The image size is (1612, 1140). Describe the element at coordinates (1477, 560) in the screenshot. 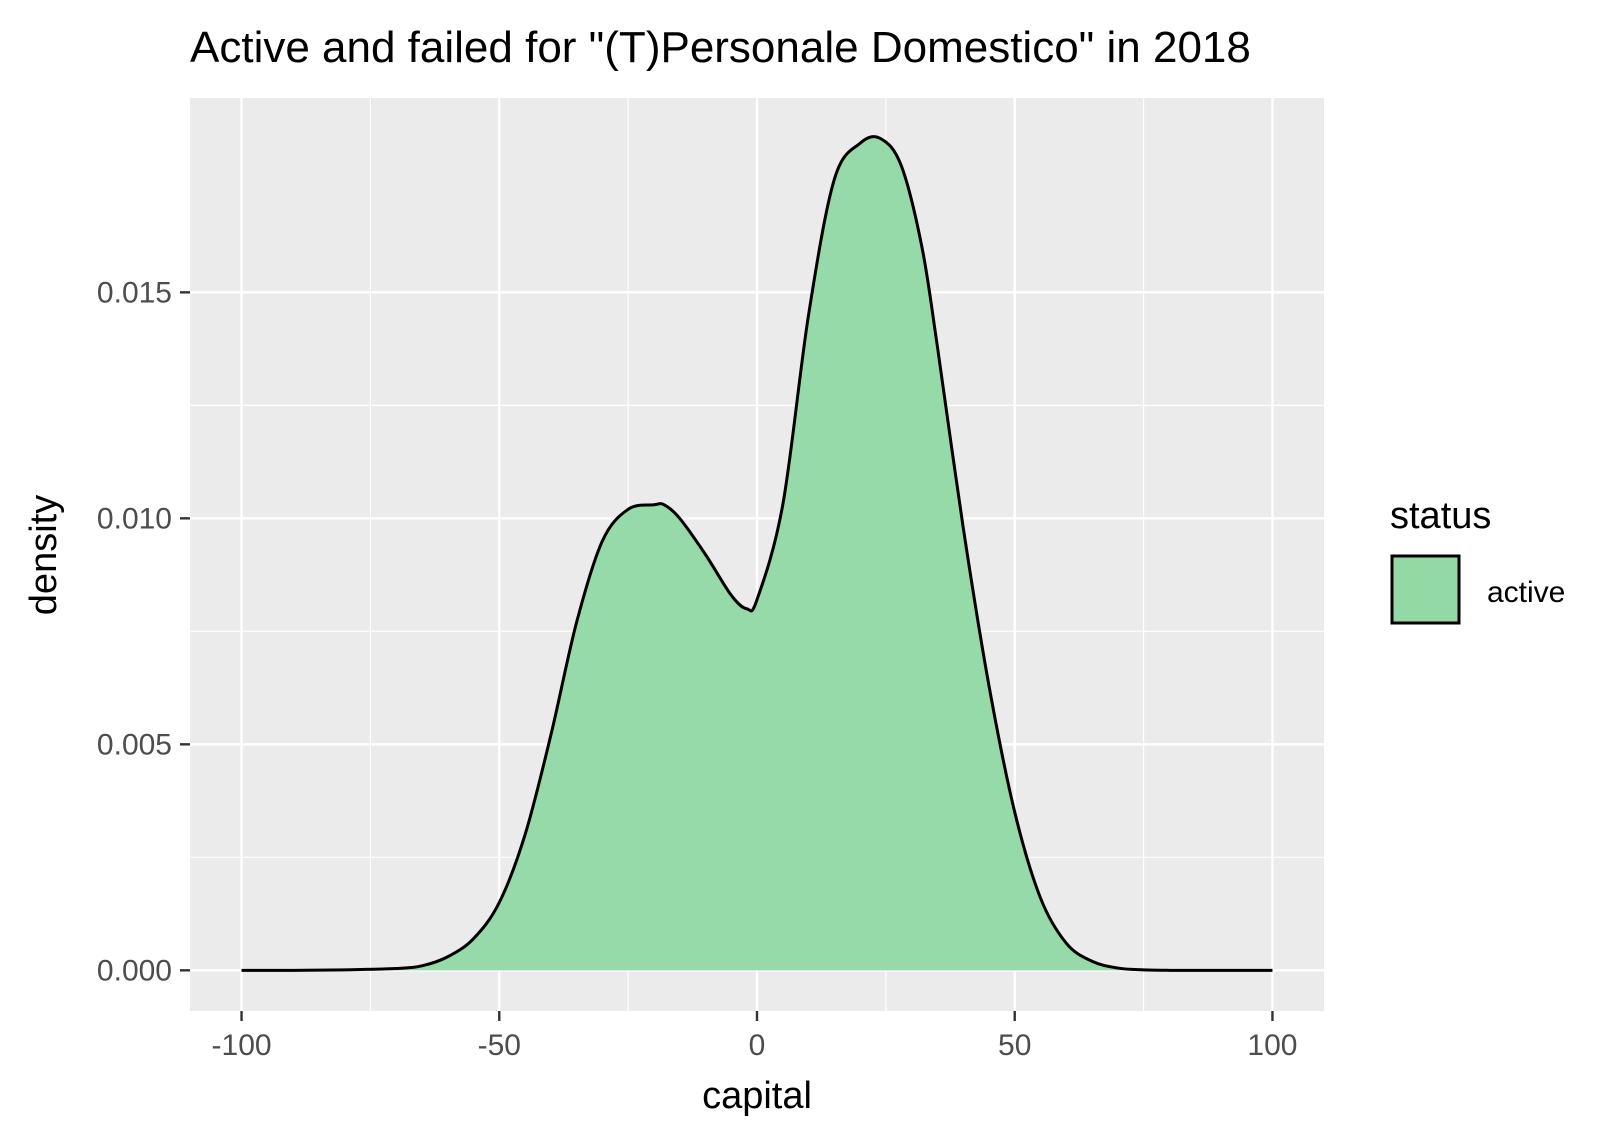

I see `legend: status active` at that location.